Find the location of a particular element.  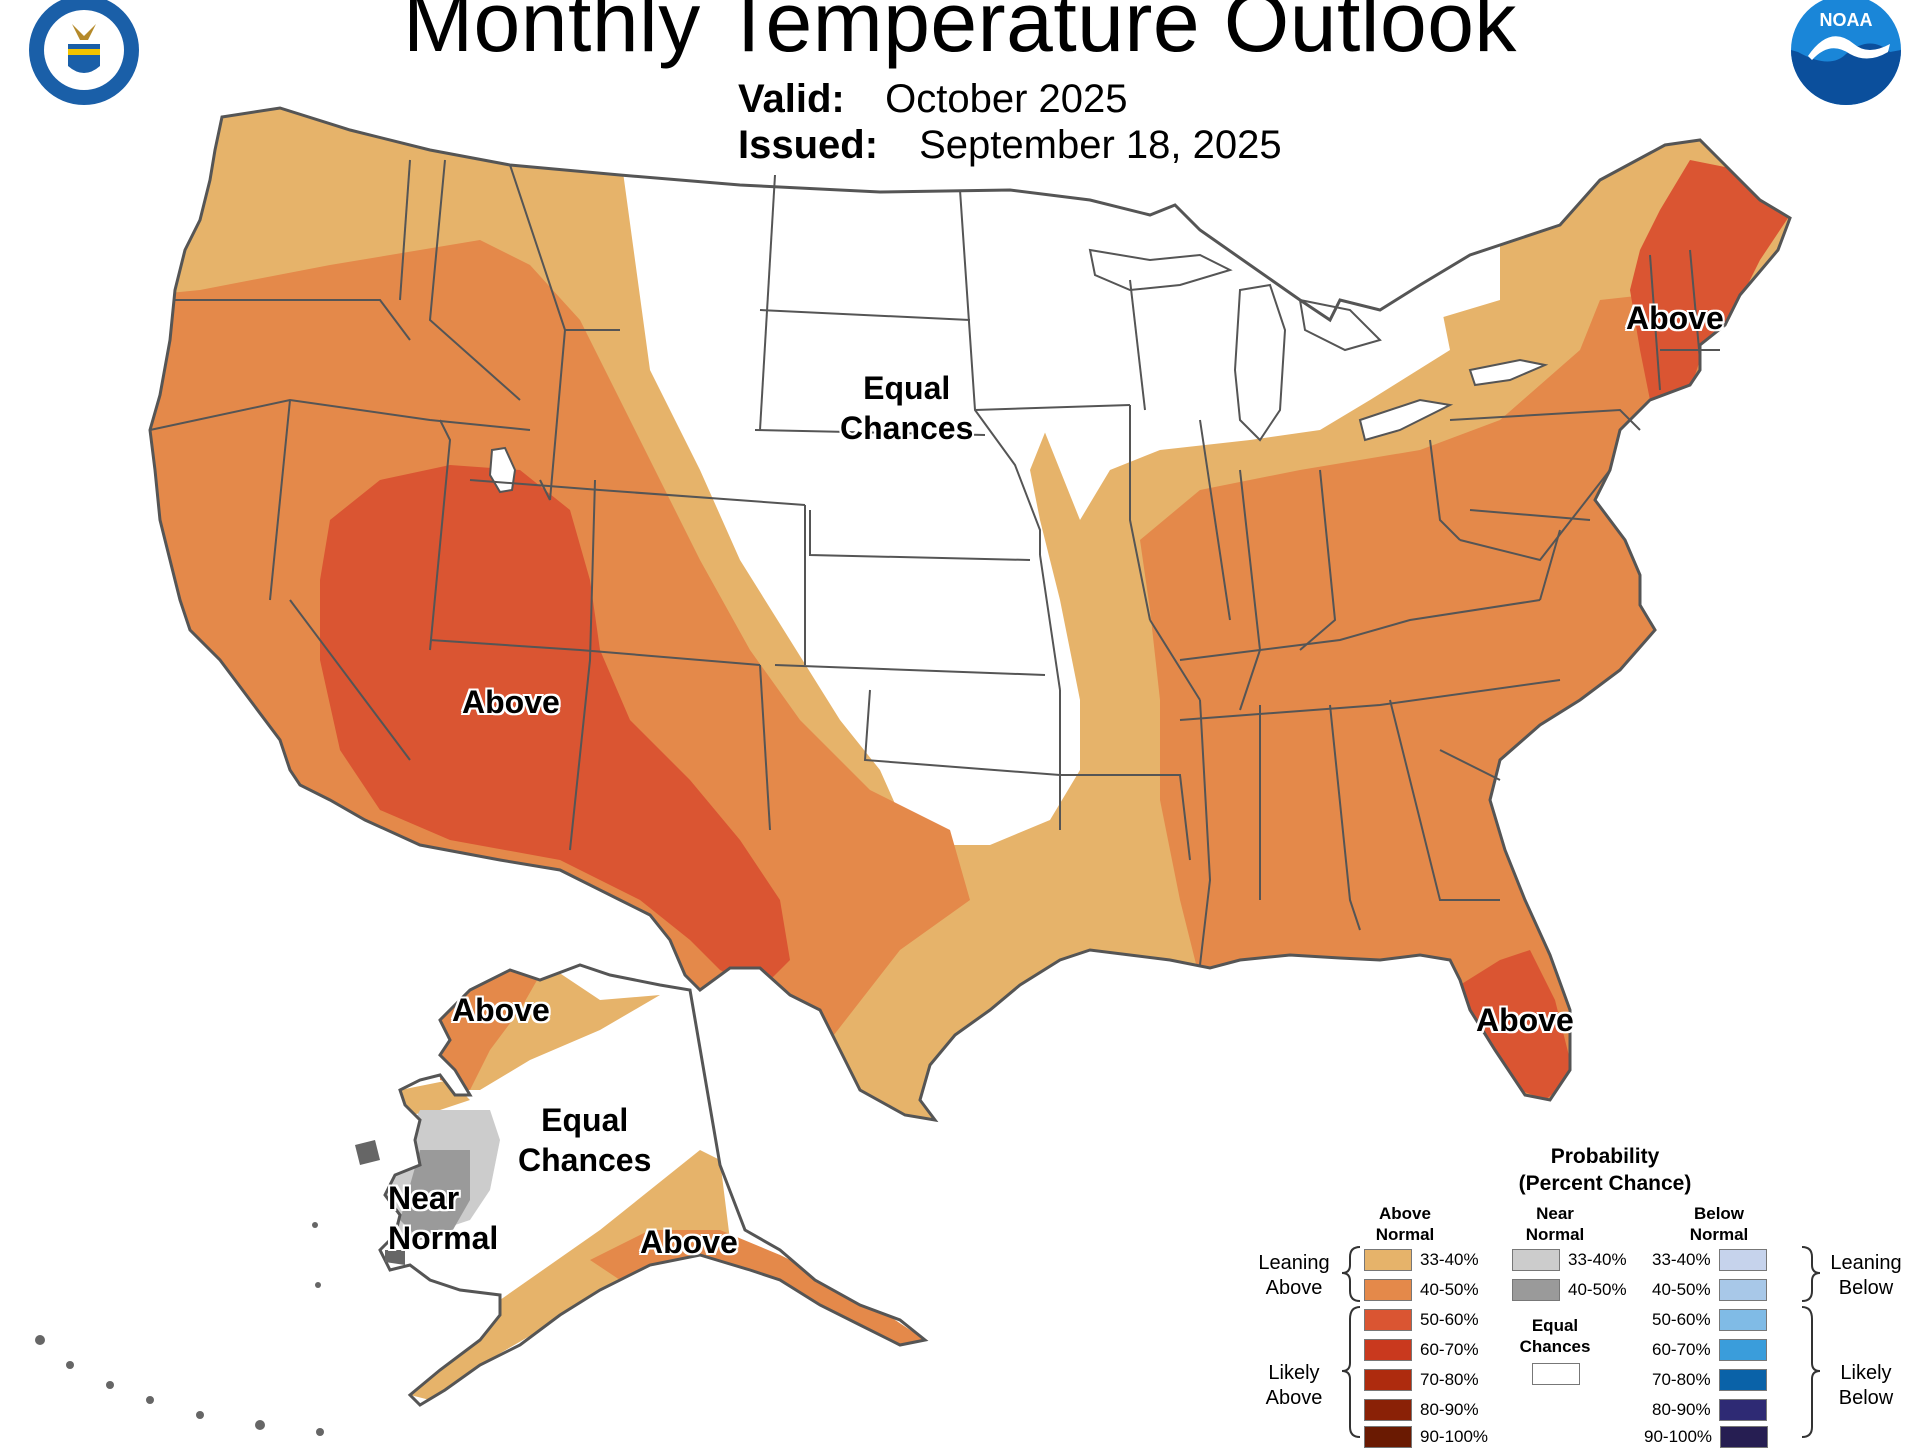

legend-below-head: Below Normal is located at coordinates (1719, 1224).